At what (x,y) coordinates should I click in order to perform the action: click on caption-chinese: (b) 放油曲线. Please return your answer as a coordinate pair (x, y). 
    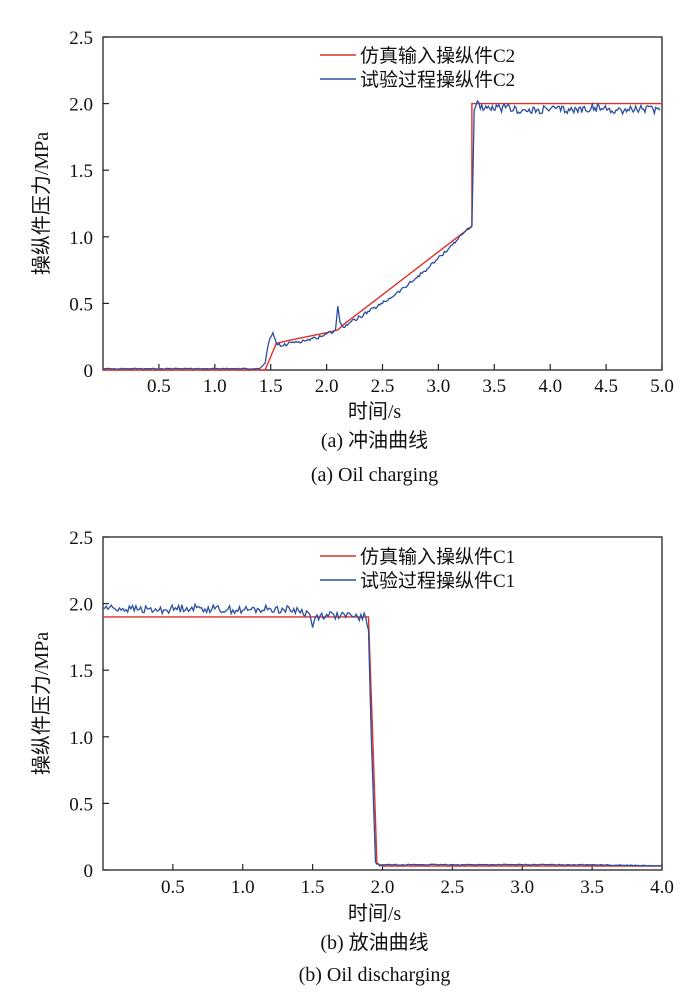
    Looking at the image, I should click on (374, 942).